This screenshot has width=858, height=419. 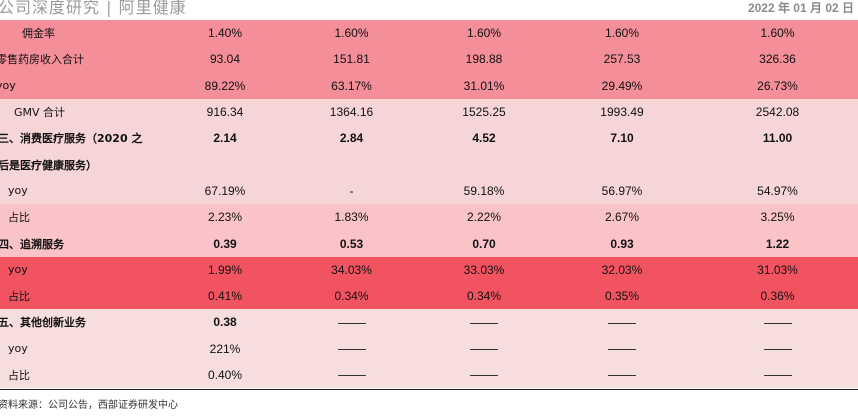 What do you see at coordinates (32, 244) in the screenshot?
I see `row-label-text: 四、追溯服务` at bounding box center [32, 244].